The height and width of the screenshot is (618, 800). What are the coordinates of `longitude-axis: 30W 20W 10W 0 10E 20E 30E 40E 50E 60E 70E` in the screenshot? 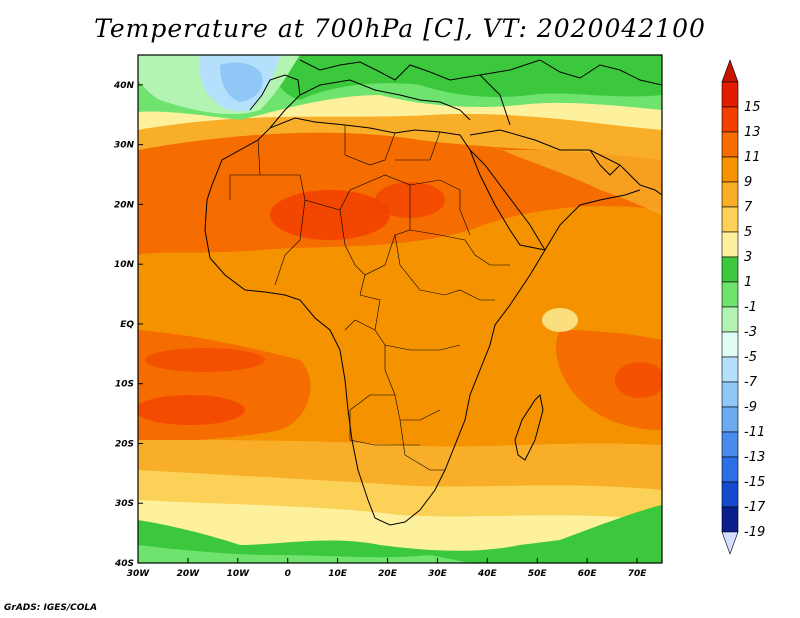 It's located at (387, 568).